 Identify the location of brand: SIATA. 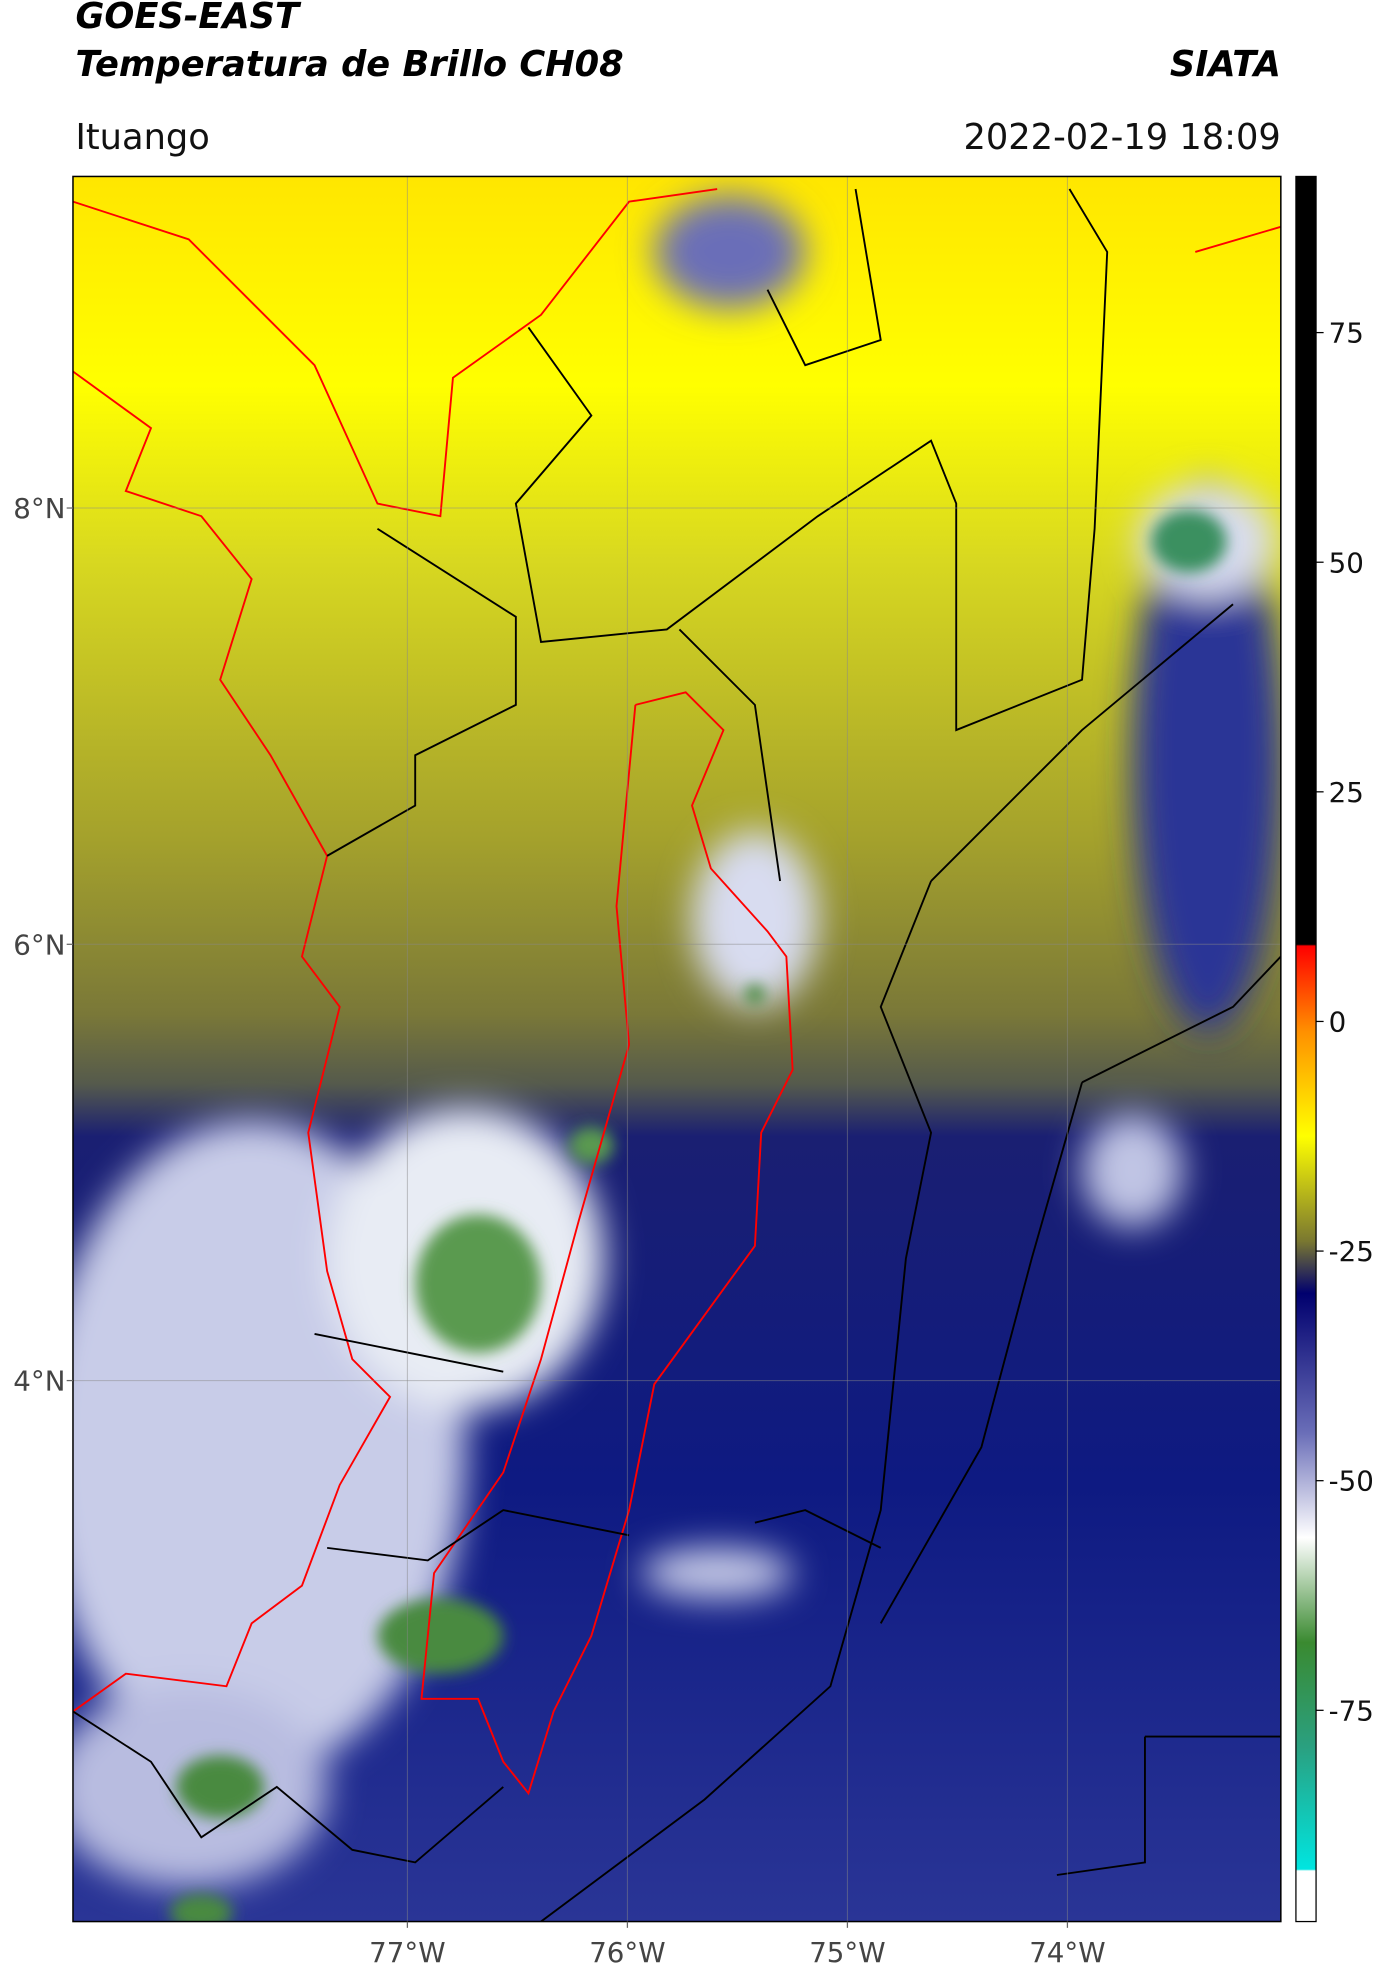
(1225, 64).